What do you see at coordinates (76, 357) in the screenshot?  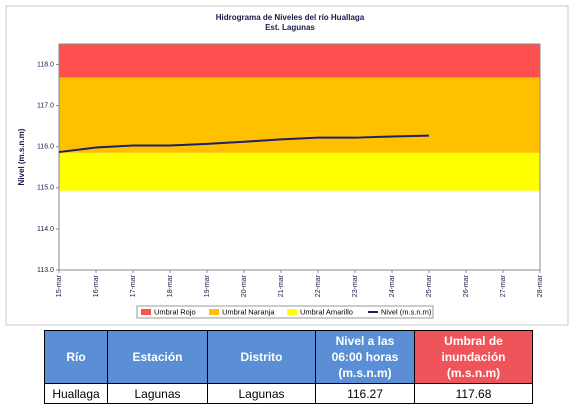 I see `header-cell: Río` at bounding box center [76, 357].